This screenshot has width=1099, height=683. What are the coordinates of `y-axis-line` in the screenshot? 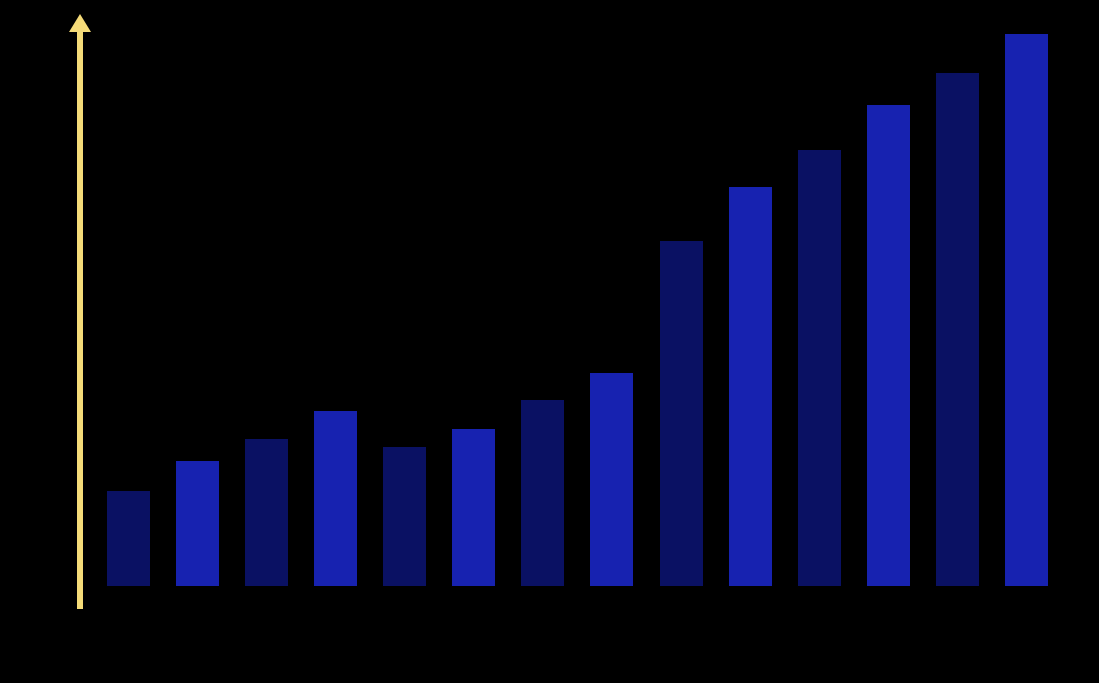 It's located at (80, 319).